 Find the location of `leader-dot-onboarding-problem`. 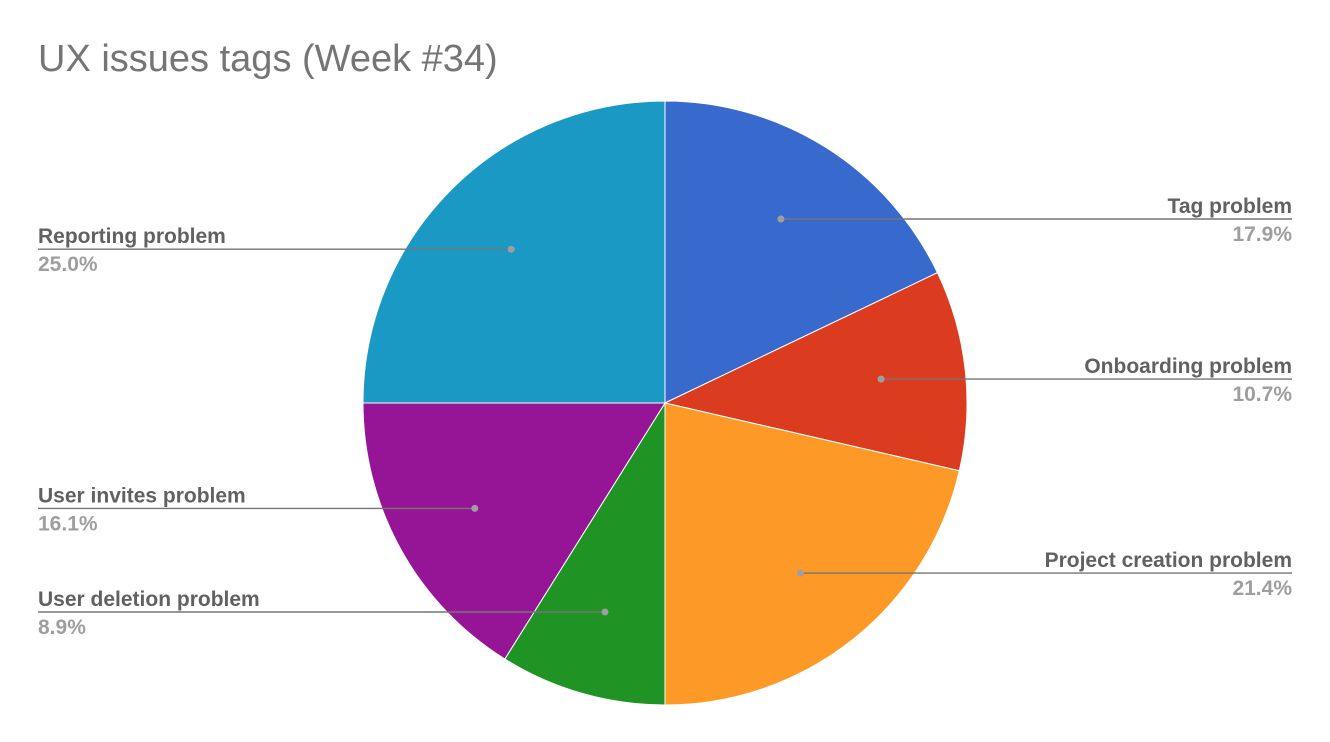

leader-dot-onboarding-problem is located at coordinates (881, 379).